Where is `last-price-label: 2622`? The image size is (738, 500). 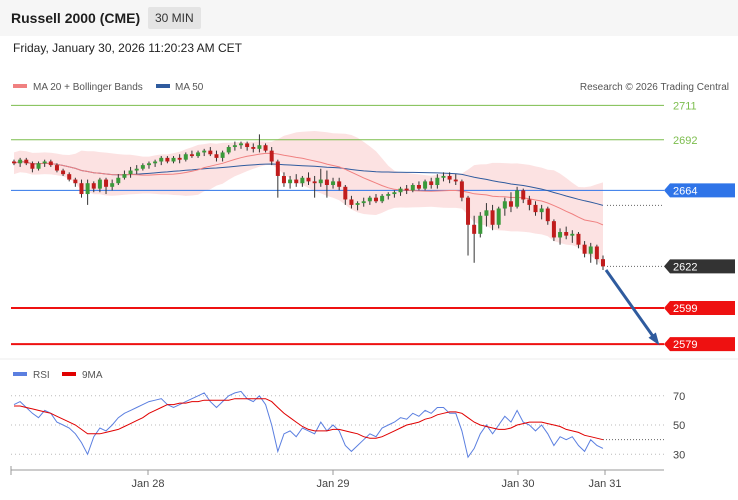 last-price-label: 2622 is located at coordinates (685, 267).